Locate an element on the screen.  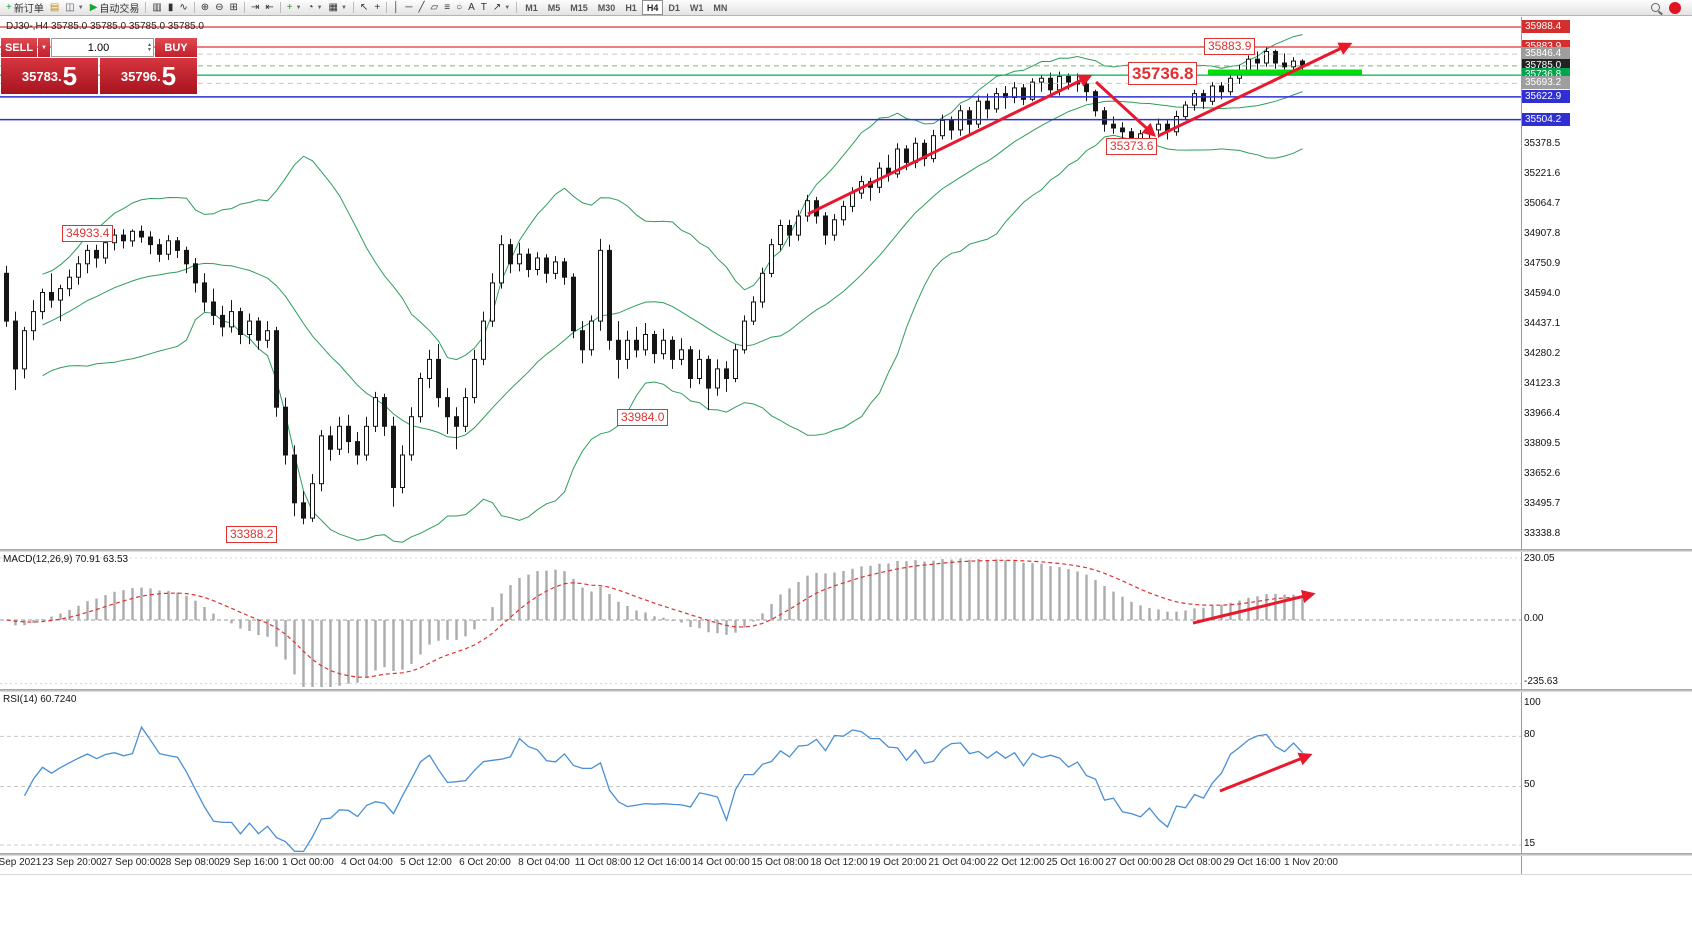
zoom-in-icon: ⊕ is located at coordinates (205, 8).